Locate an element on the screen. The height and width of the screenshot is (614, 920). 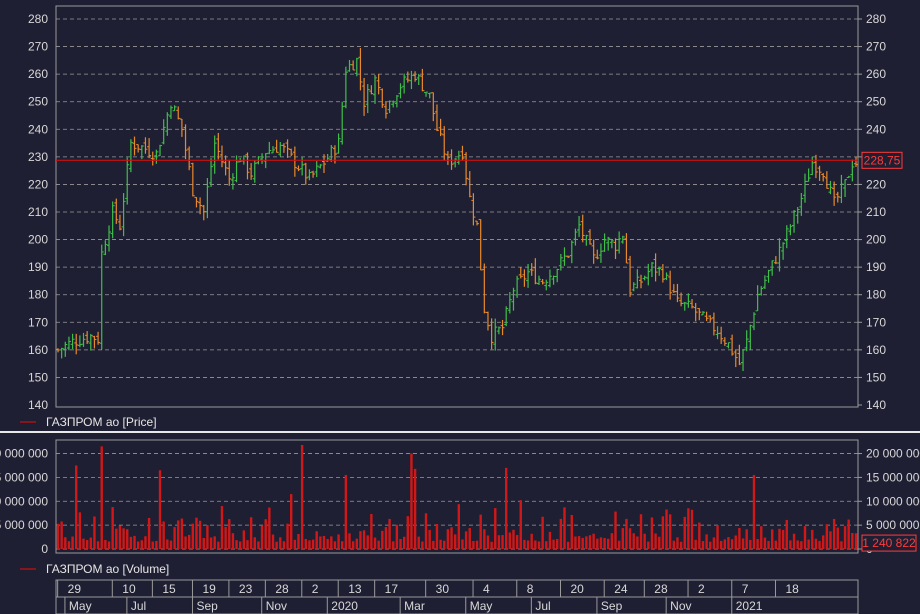
price-tick-label-right: 190 is located at coordinates (876, 267).